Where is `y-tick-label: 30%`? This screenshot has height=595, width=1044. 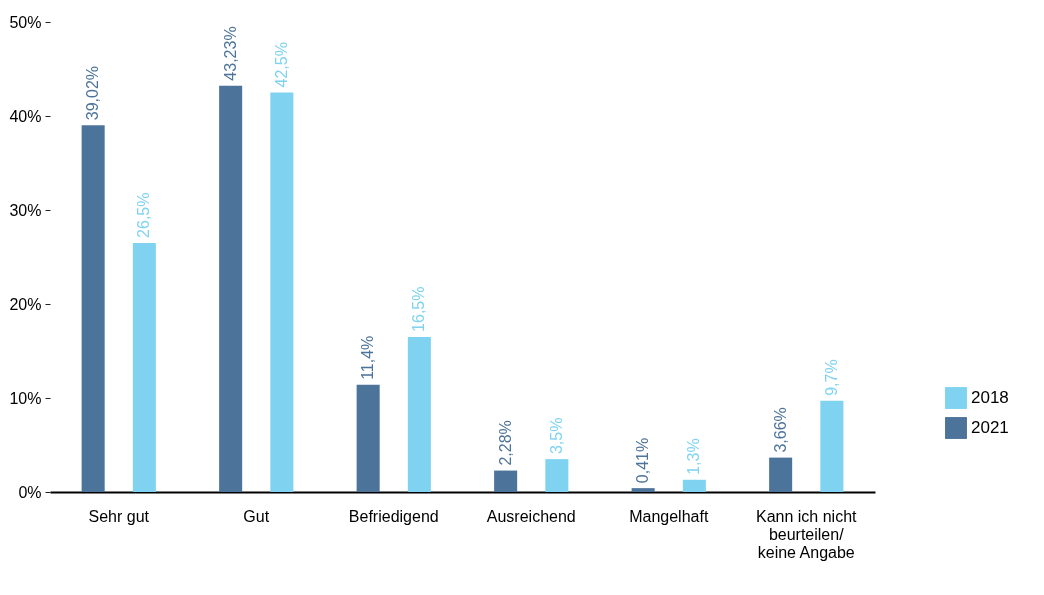 y-tick-label: 30% is located at coordinates (25, 210).